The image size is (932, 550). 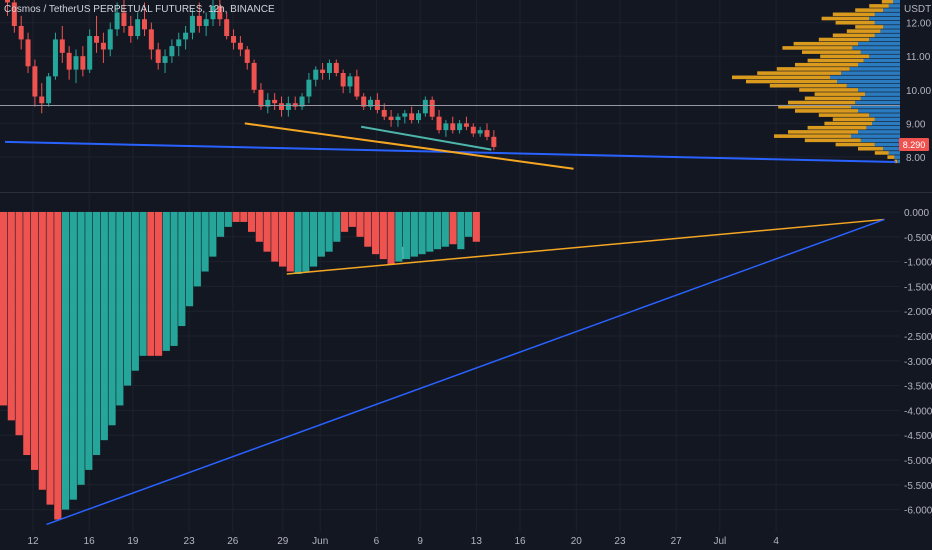 I want to click on oscillator-tick-label: 0.000, so click(x=916, y=213).